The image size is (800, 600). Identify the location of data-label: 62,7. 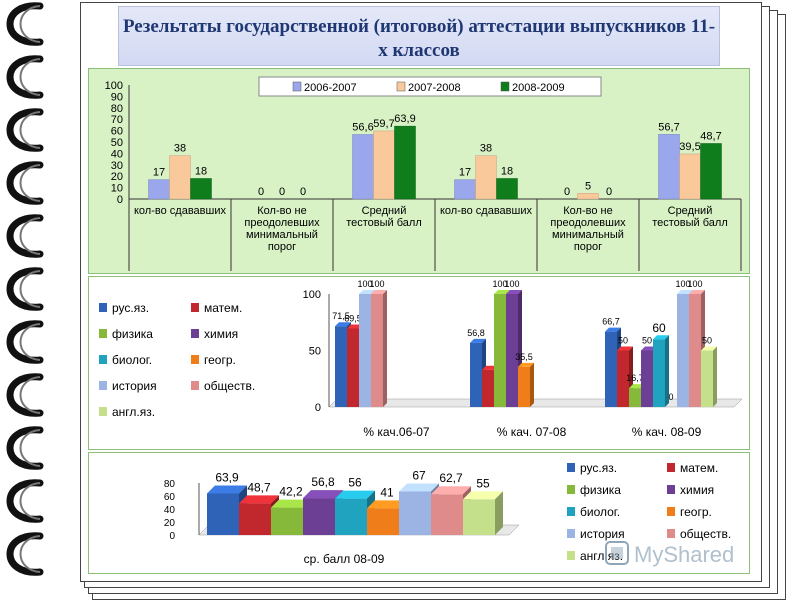
(451, 478).